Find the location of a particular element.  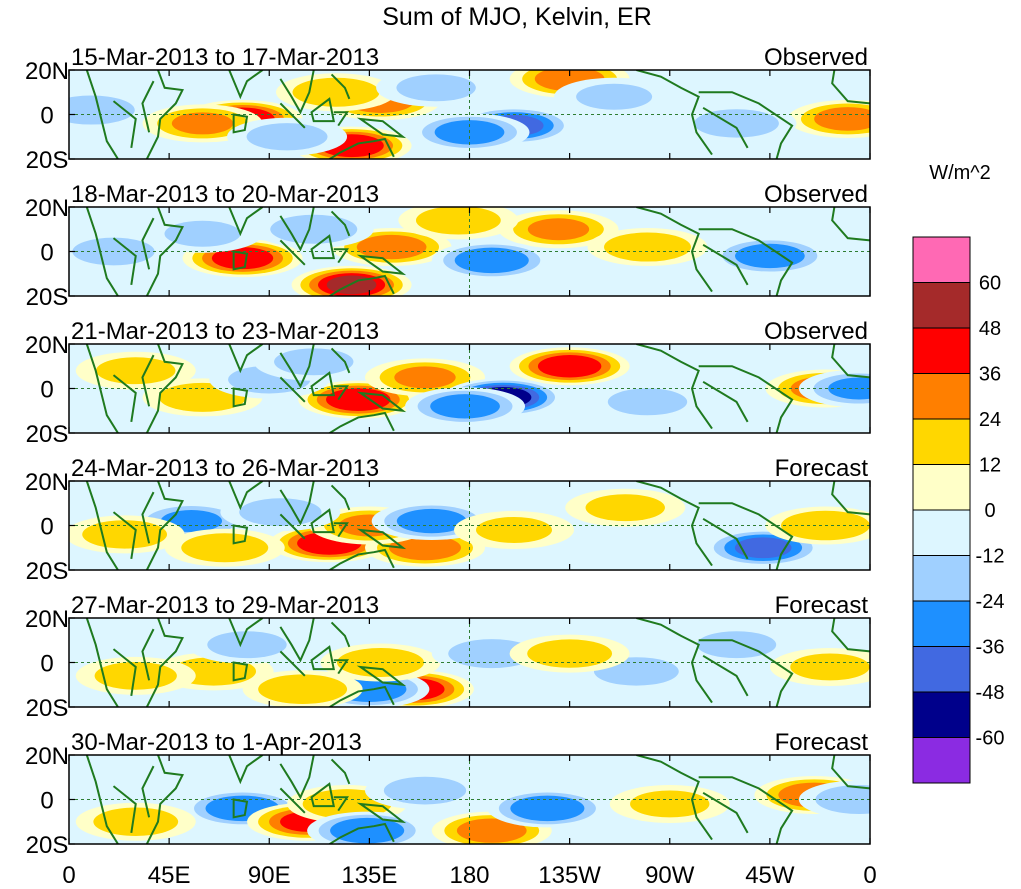

colorbar-label: 60 is located at coordinates (990, 284).